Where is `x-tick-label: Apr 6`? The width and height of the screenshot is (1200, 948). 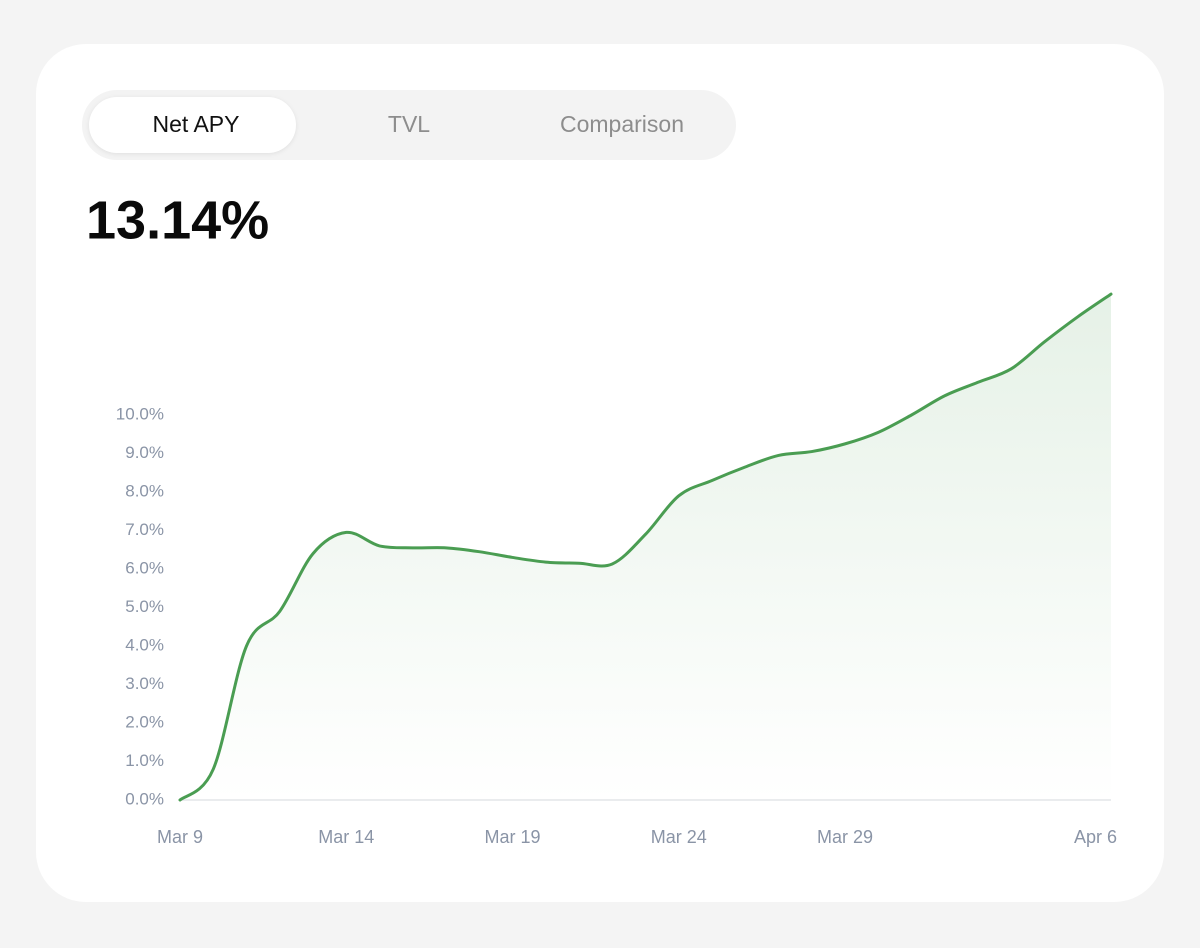 x-tick-label: Apr 6 is located at coordinates (1095, 837).